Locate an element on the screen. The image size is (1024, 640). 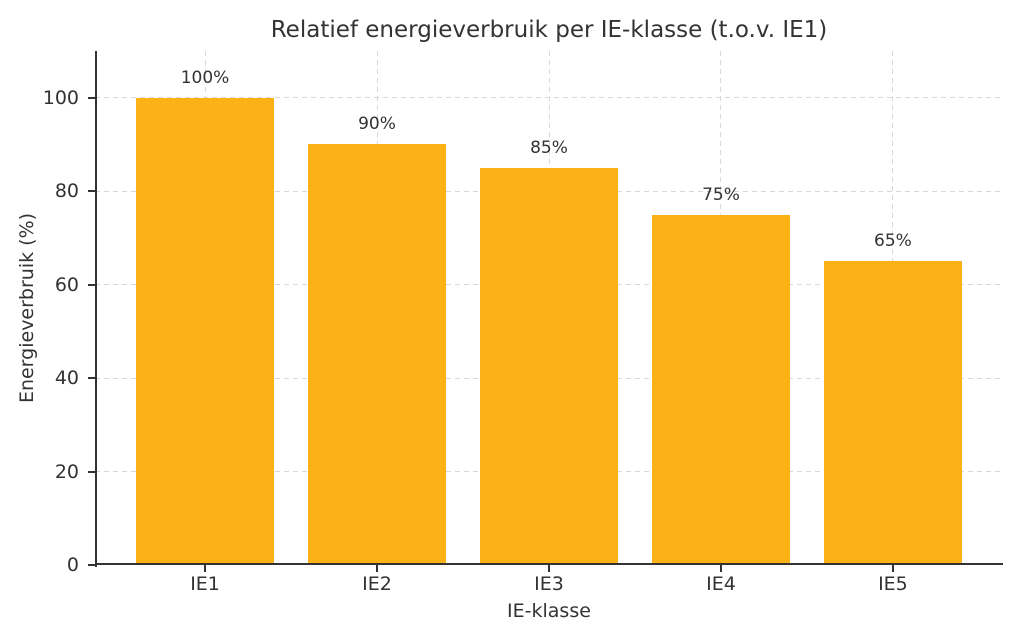
x-axis-label: IE-klasse is located at coordinates (549, 611).